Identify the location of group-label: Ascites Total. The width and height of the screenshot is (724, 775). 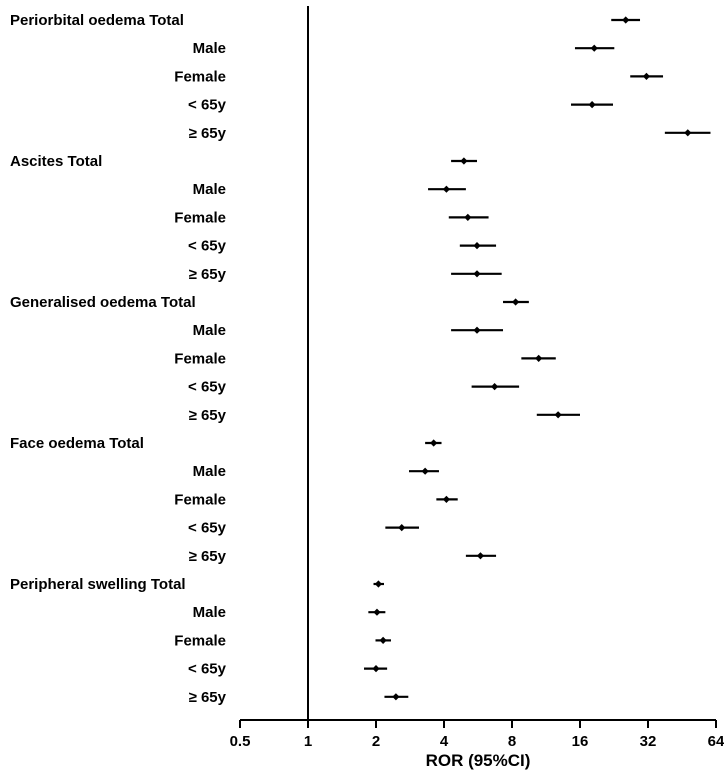
(56, 161).